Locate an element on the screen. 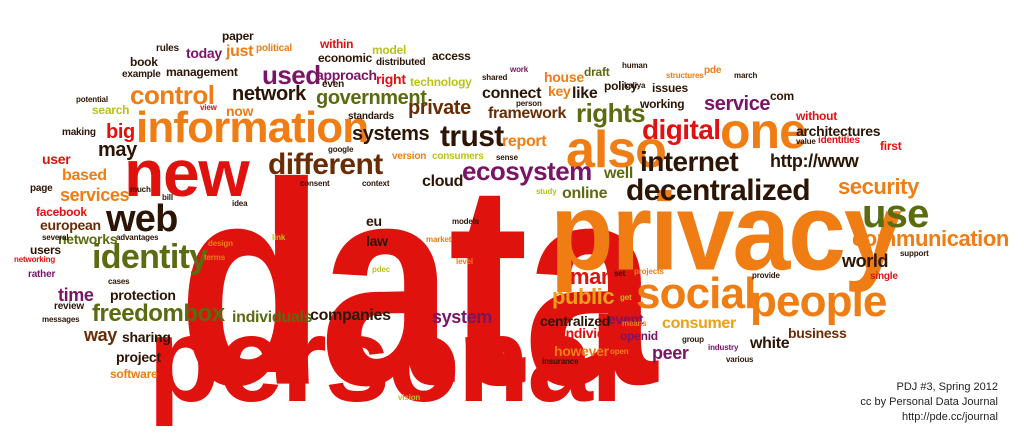 Image resolution: width=1024 pixels, height=445 pixels. word-projects: projects is located at coordinates (649, 271).